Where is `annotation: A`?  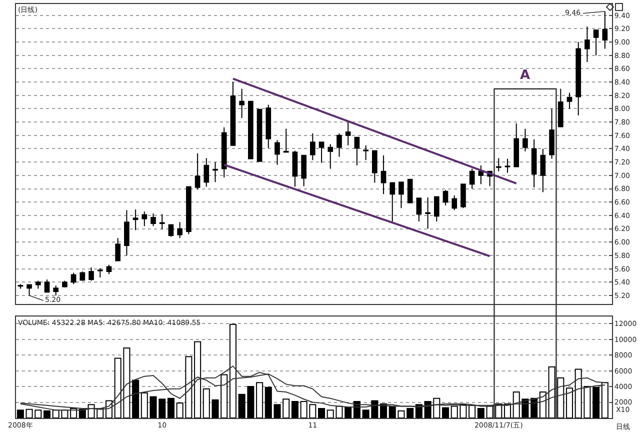 annotation: A is located at coordinates (525, 75).